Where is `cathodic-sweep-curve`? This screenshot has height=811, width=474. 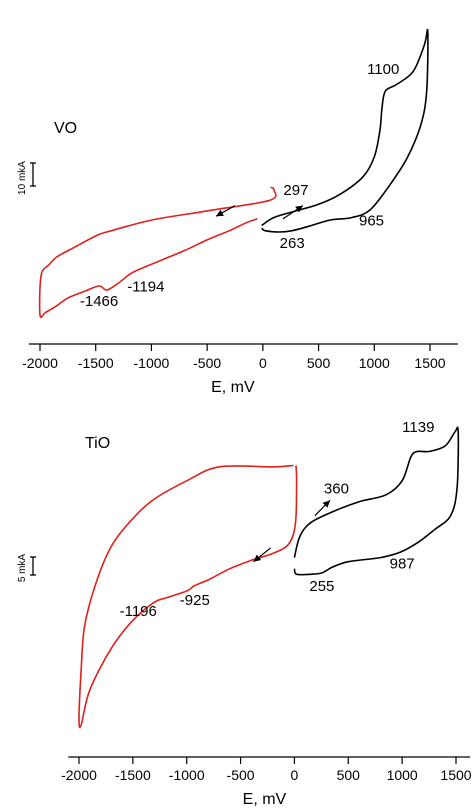
cathodic-sweep-curve is located at coordinates (157, 252).